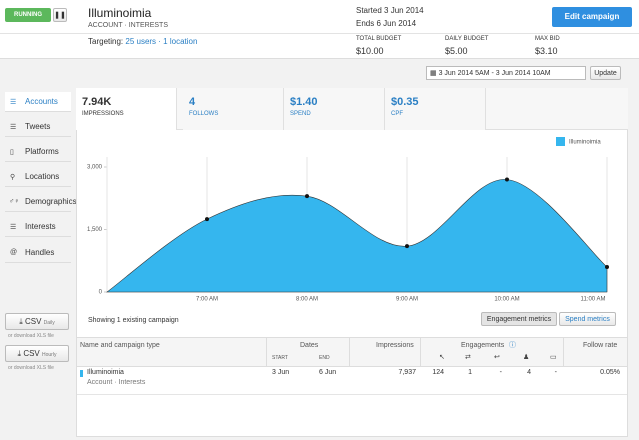 This screenshot has height=440, width=639. Describe the element at coordinates (304, 102) in the screenshot. I see `tab-value: $1.40` at that location.